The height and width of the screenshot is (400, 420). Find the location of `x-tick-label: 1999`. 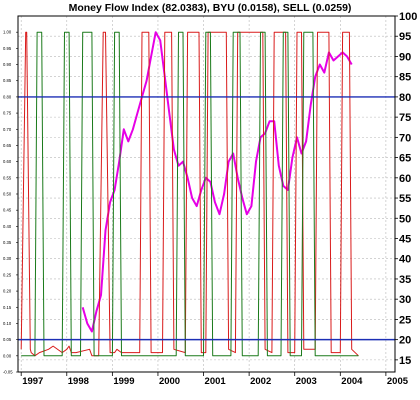

x-tick-label: 1999 is located at coordinates (123, 381).